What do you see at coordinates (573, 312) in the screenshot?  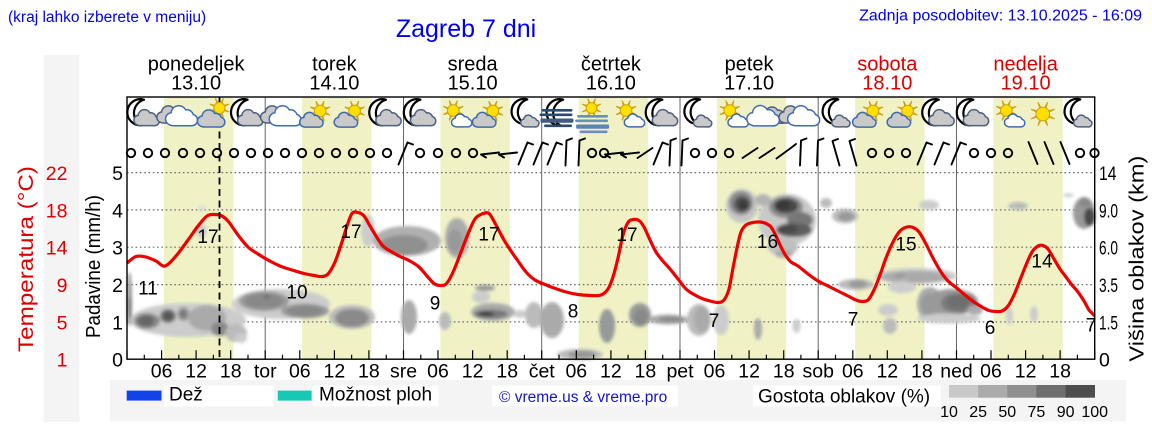 I see `svg-text: 8` at bounding box center [573, 312].